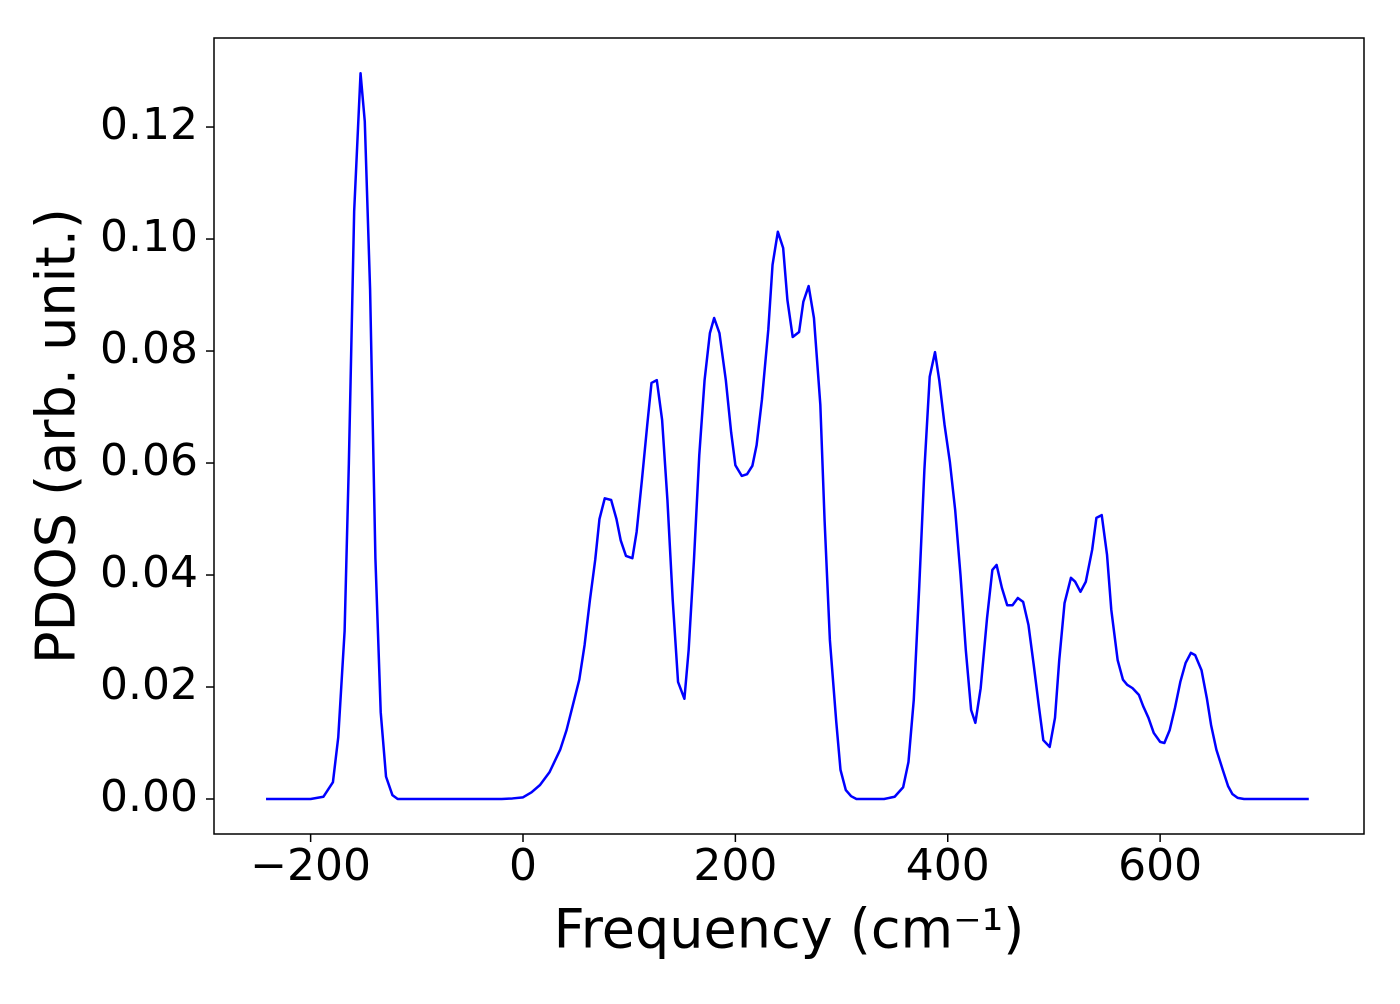 The height and width of the screenshot is (1004, 1400). Describe the element at coordinates (310, 865) in the screenshot. I see `x-tick-label: −200` at that location.